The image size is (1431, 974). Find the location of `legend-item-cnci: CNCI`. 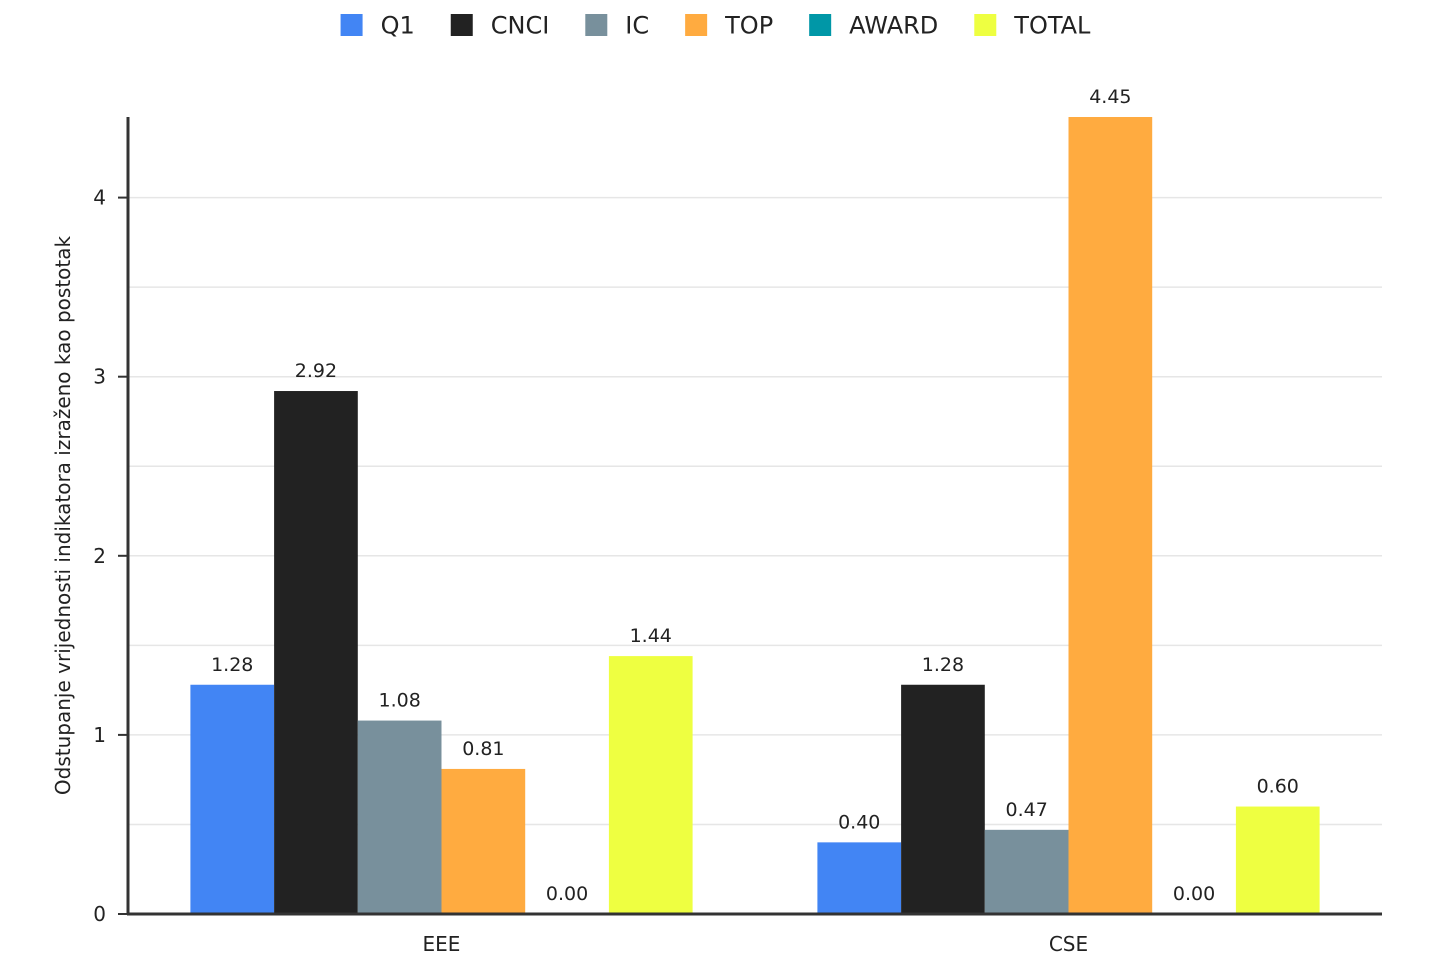

legend-item-cnci: CNCI is located at coordinates (500, 26).